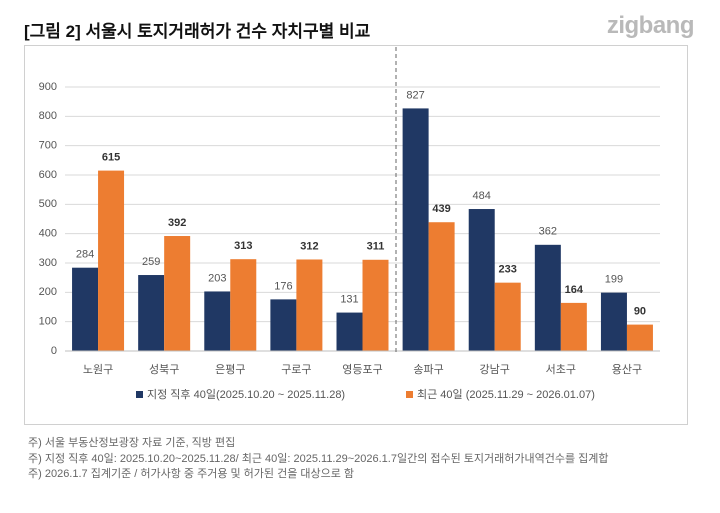 The width and height of the screenshot is (720, 513). What do you see at coordinates (428, 369) in the screenshot?
I see `x-tick-label: 송파구` at bounding box center [428, 369].